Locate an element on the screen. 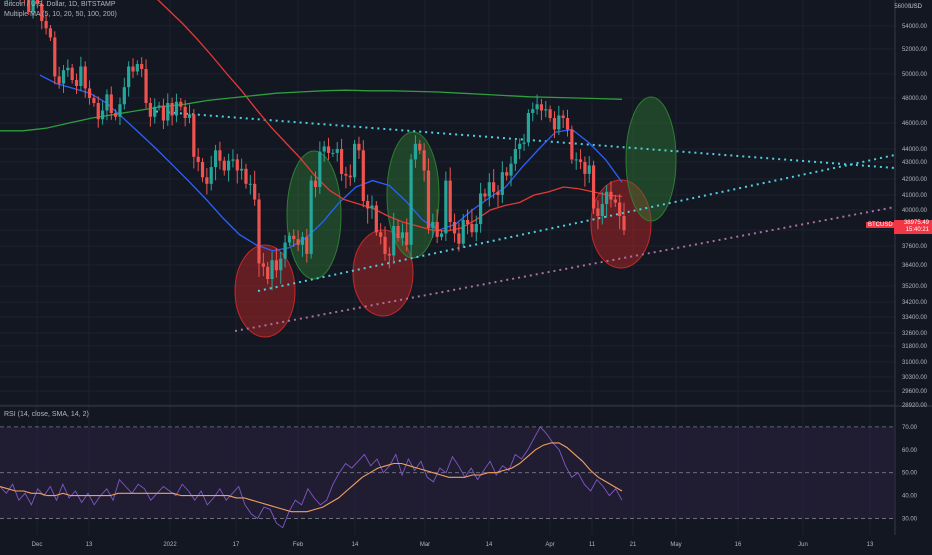 This screenshot has height=555, width=932. price-tick-label: 41000.00 is located at coordinates (915, 196).